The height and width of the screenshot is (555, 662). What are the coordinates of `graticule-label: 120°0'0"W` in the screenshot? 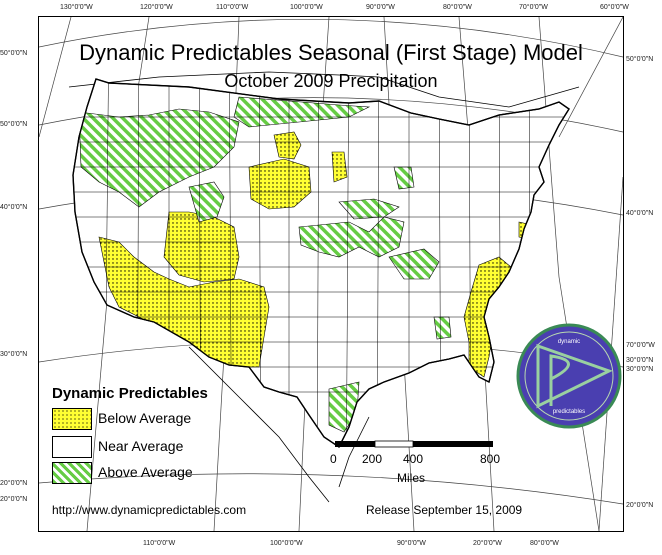 It's located at (156, 7).